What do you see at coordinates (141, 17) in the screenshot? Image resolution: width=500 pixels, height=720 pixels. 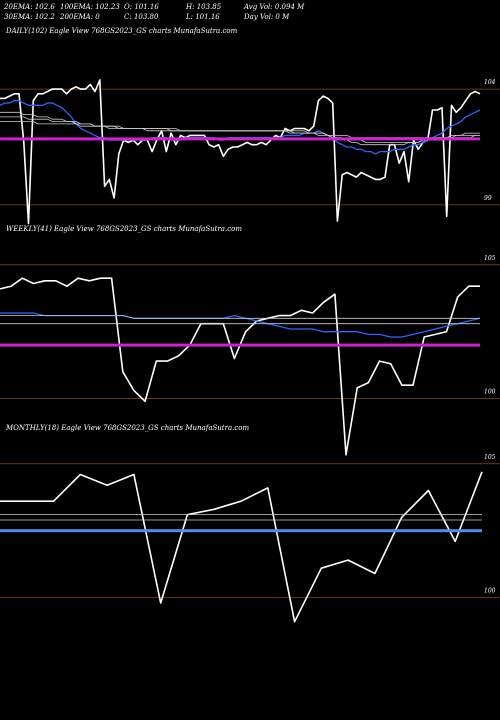 I see `close-stat: C: 103.80` at bounding box center [141, 17].